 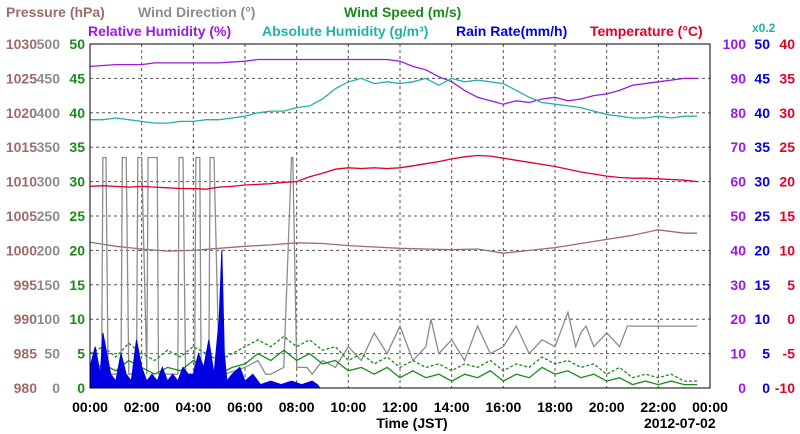 I want to click on y-tick-rain-rate: 20, so click(x=762, y=250).